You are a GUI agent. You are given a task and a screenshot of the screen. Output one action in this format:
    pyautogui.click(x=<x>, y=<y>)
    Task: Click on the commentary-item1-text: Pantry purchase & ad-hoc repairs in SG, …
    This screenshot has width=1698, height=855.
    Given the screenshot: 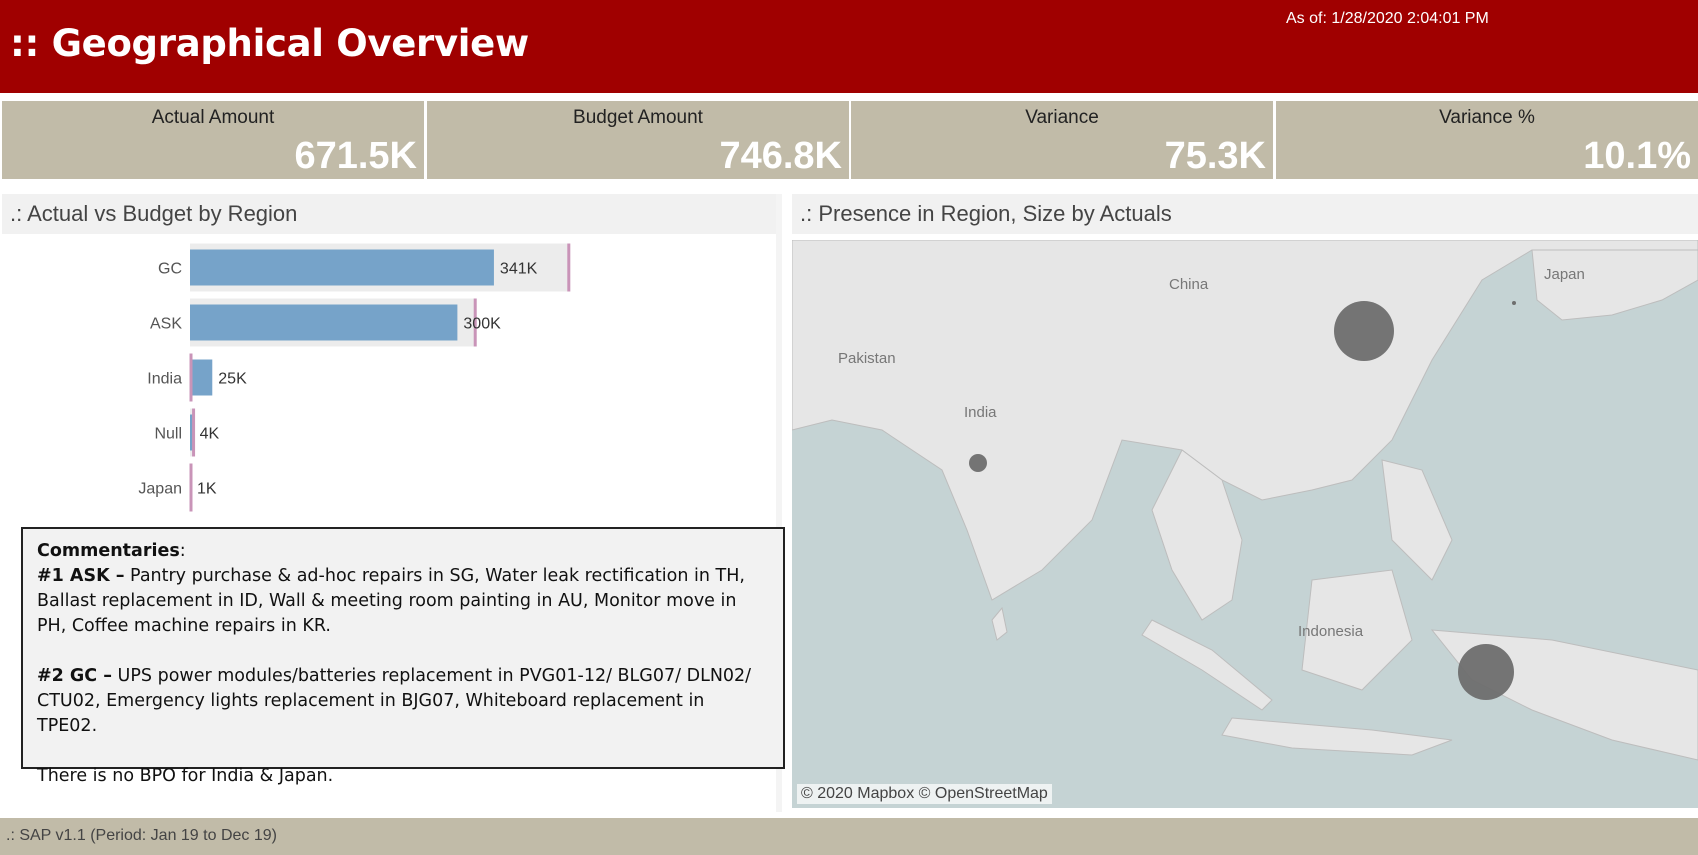 What is the action you would take?
    pyautogui.click(x=391, y=601)
    